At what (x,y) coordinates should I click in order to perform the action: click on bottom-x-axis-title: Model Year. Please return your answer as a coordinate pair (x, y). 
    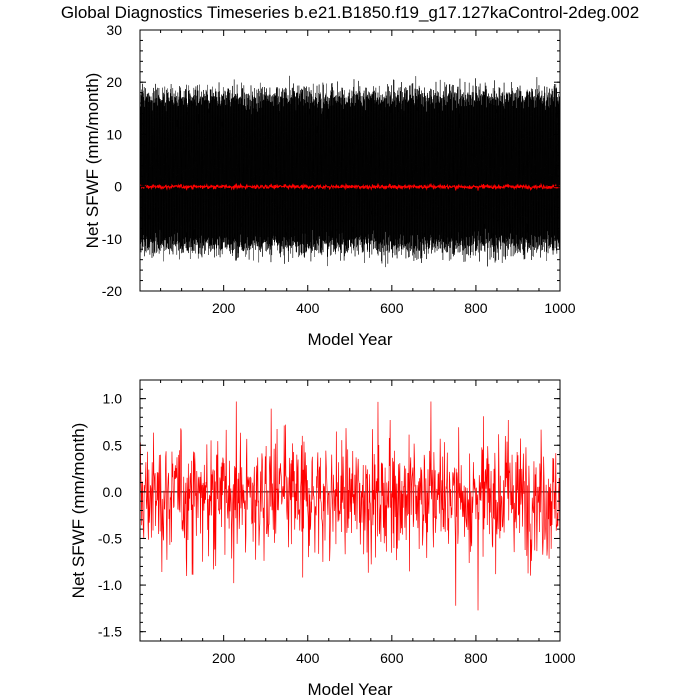
    Looking at the image, I should click on (349, 689).